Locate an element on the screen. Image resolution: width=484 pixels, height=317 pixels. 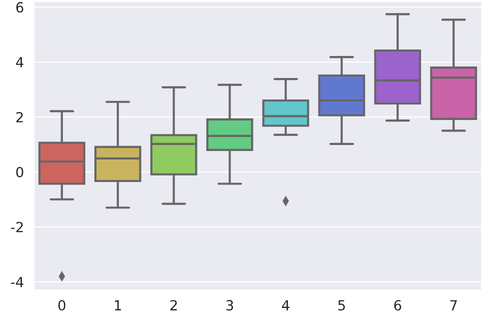
y-tick-label: 2 is located at coordinates (19, 117).